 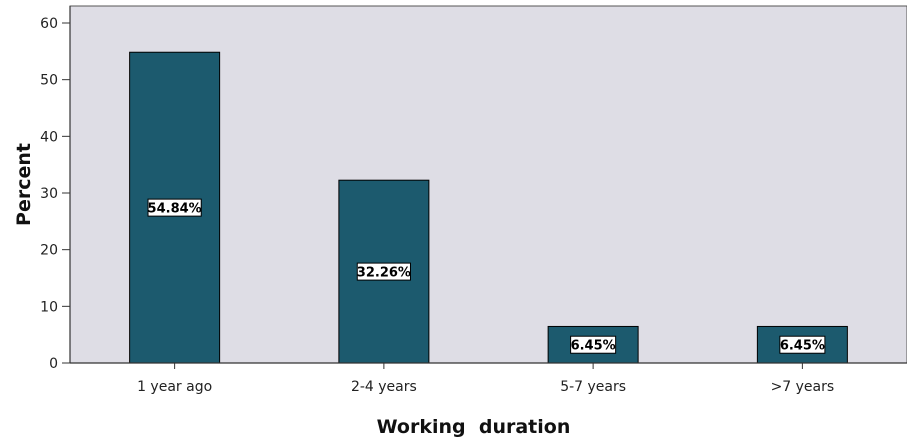 I want to click on x-axis-title: Working duration, so click(x=474, y=427).